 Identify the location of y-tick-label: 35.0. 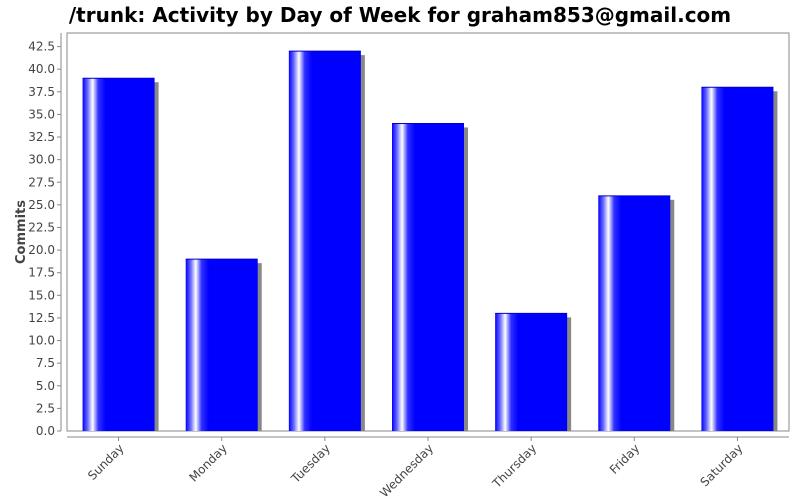
(41, 114).